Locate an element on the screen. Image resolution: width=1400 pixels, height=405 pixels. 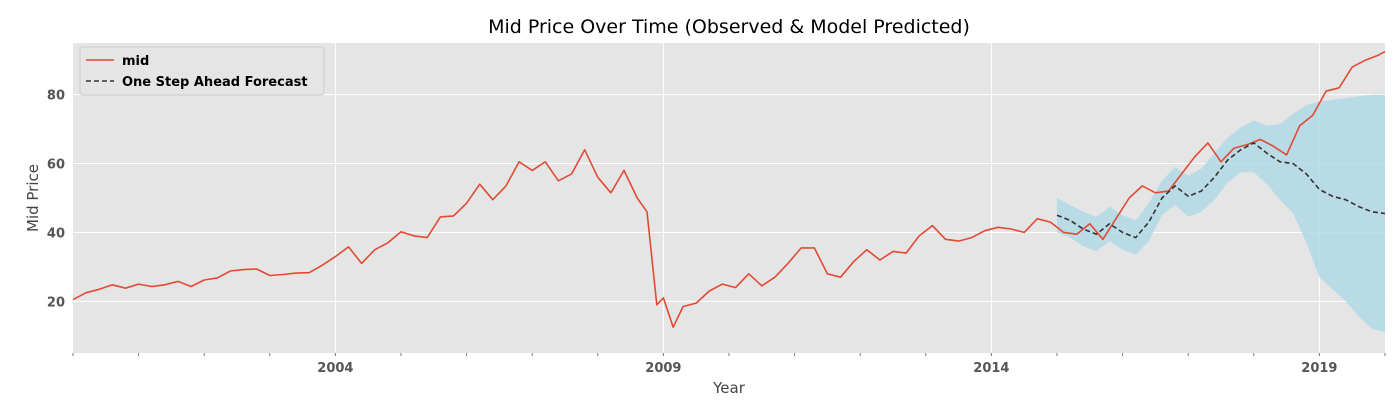
legend: mid One Step Ahead Forecast is located at coordinates (202, 71).